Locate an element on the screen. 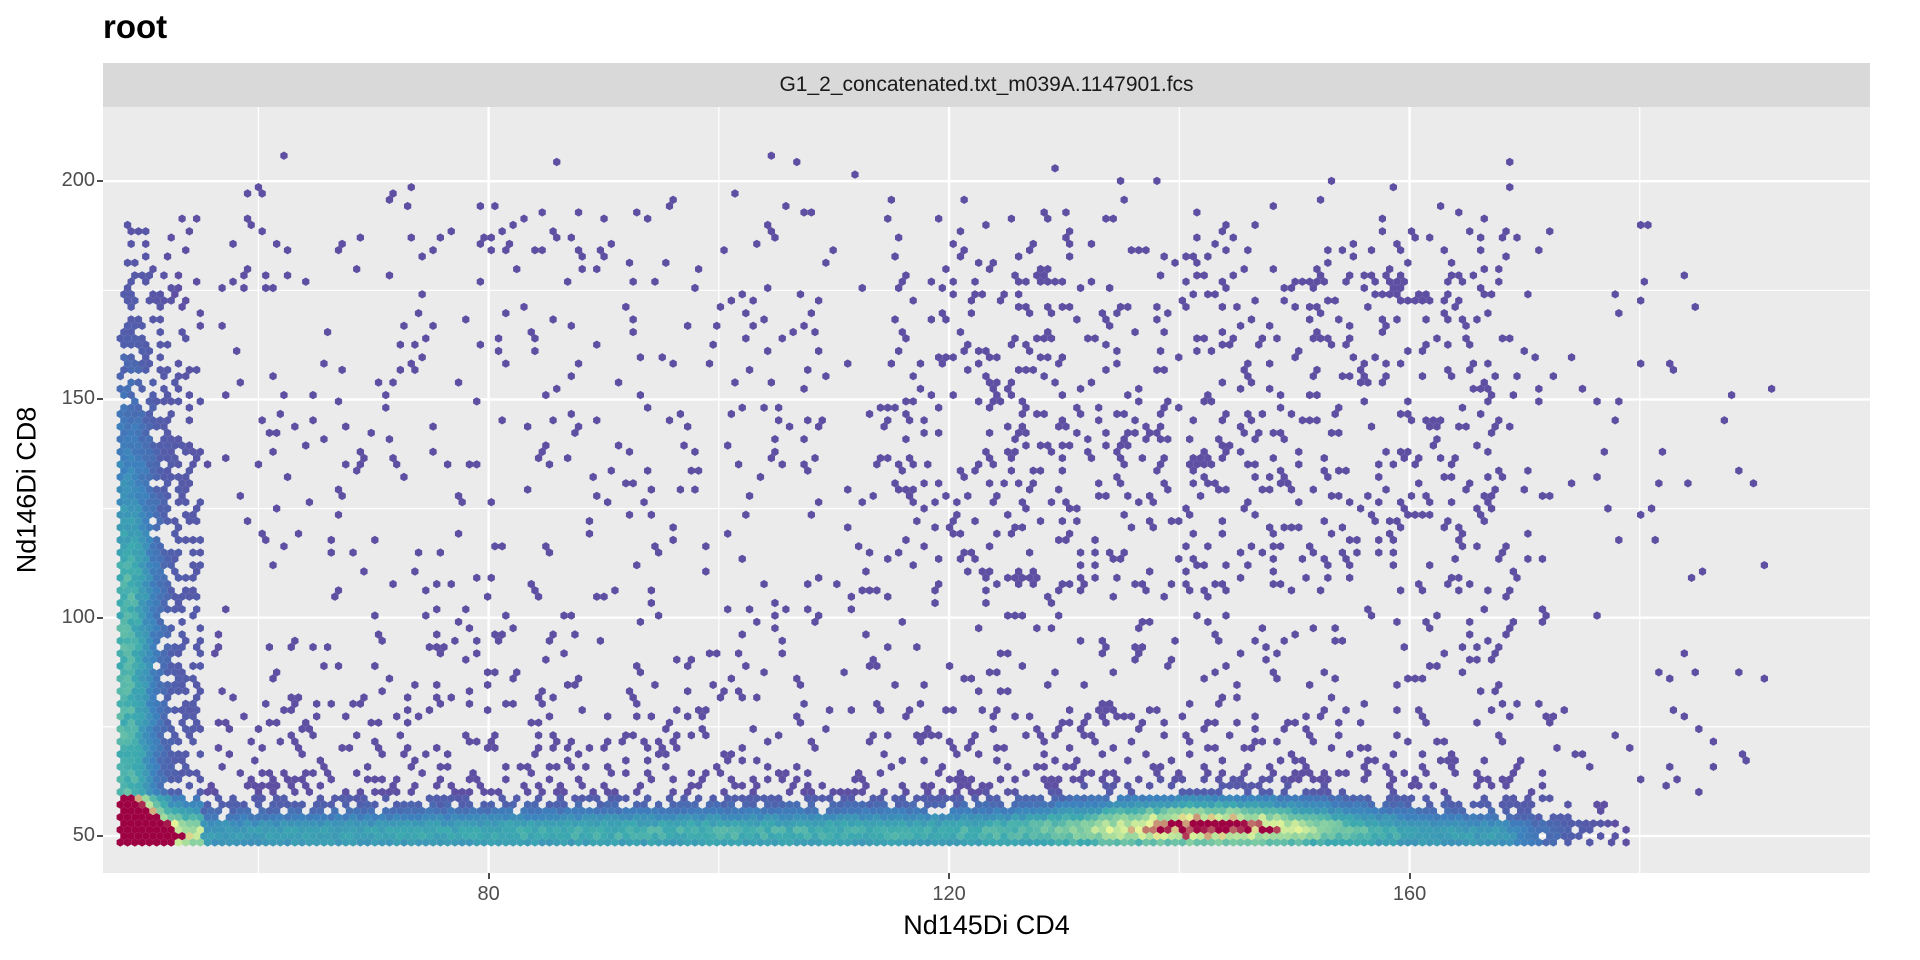 The width and height of the screenshot is (1920, 960). facet-label: G1_2_concatenated.txt_m039A.1147901.fcs is located at coordinates (986, 84).